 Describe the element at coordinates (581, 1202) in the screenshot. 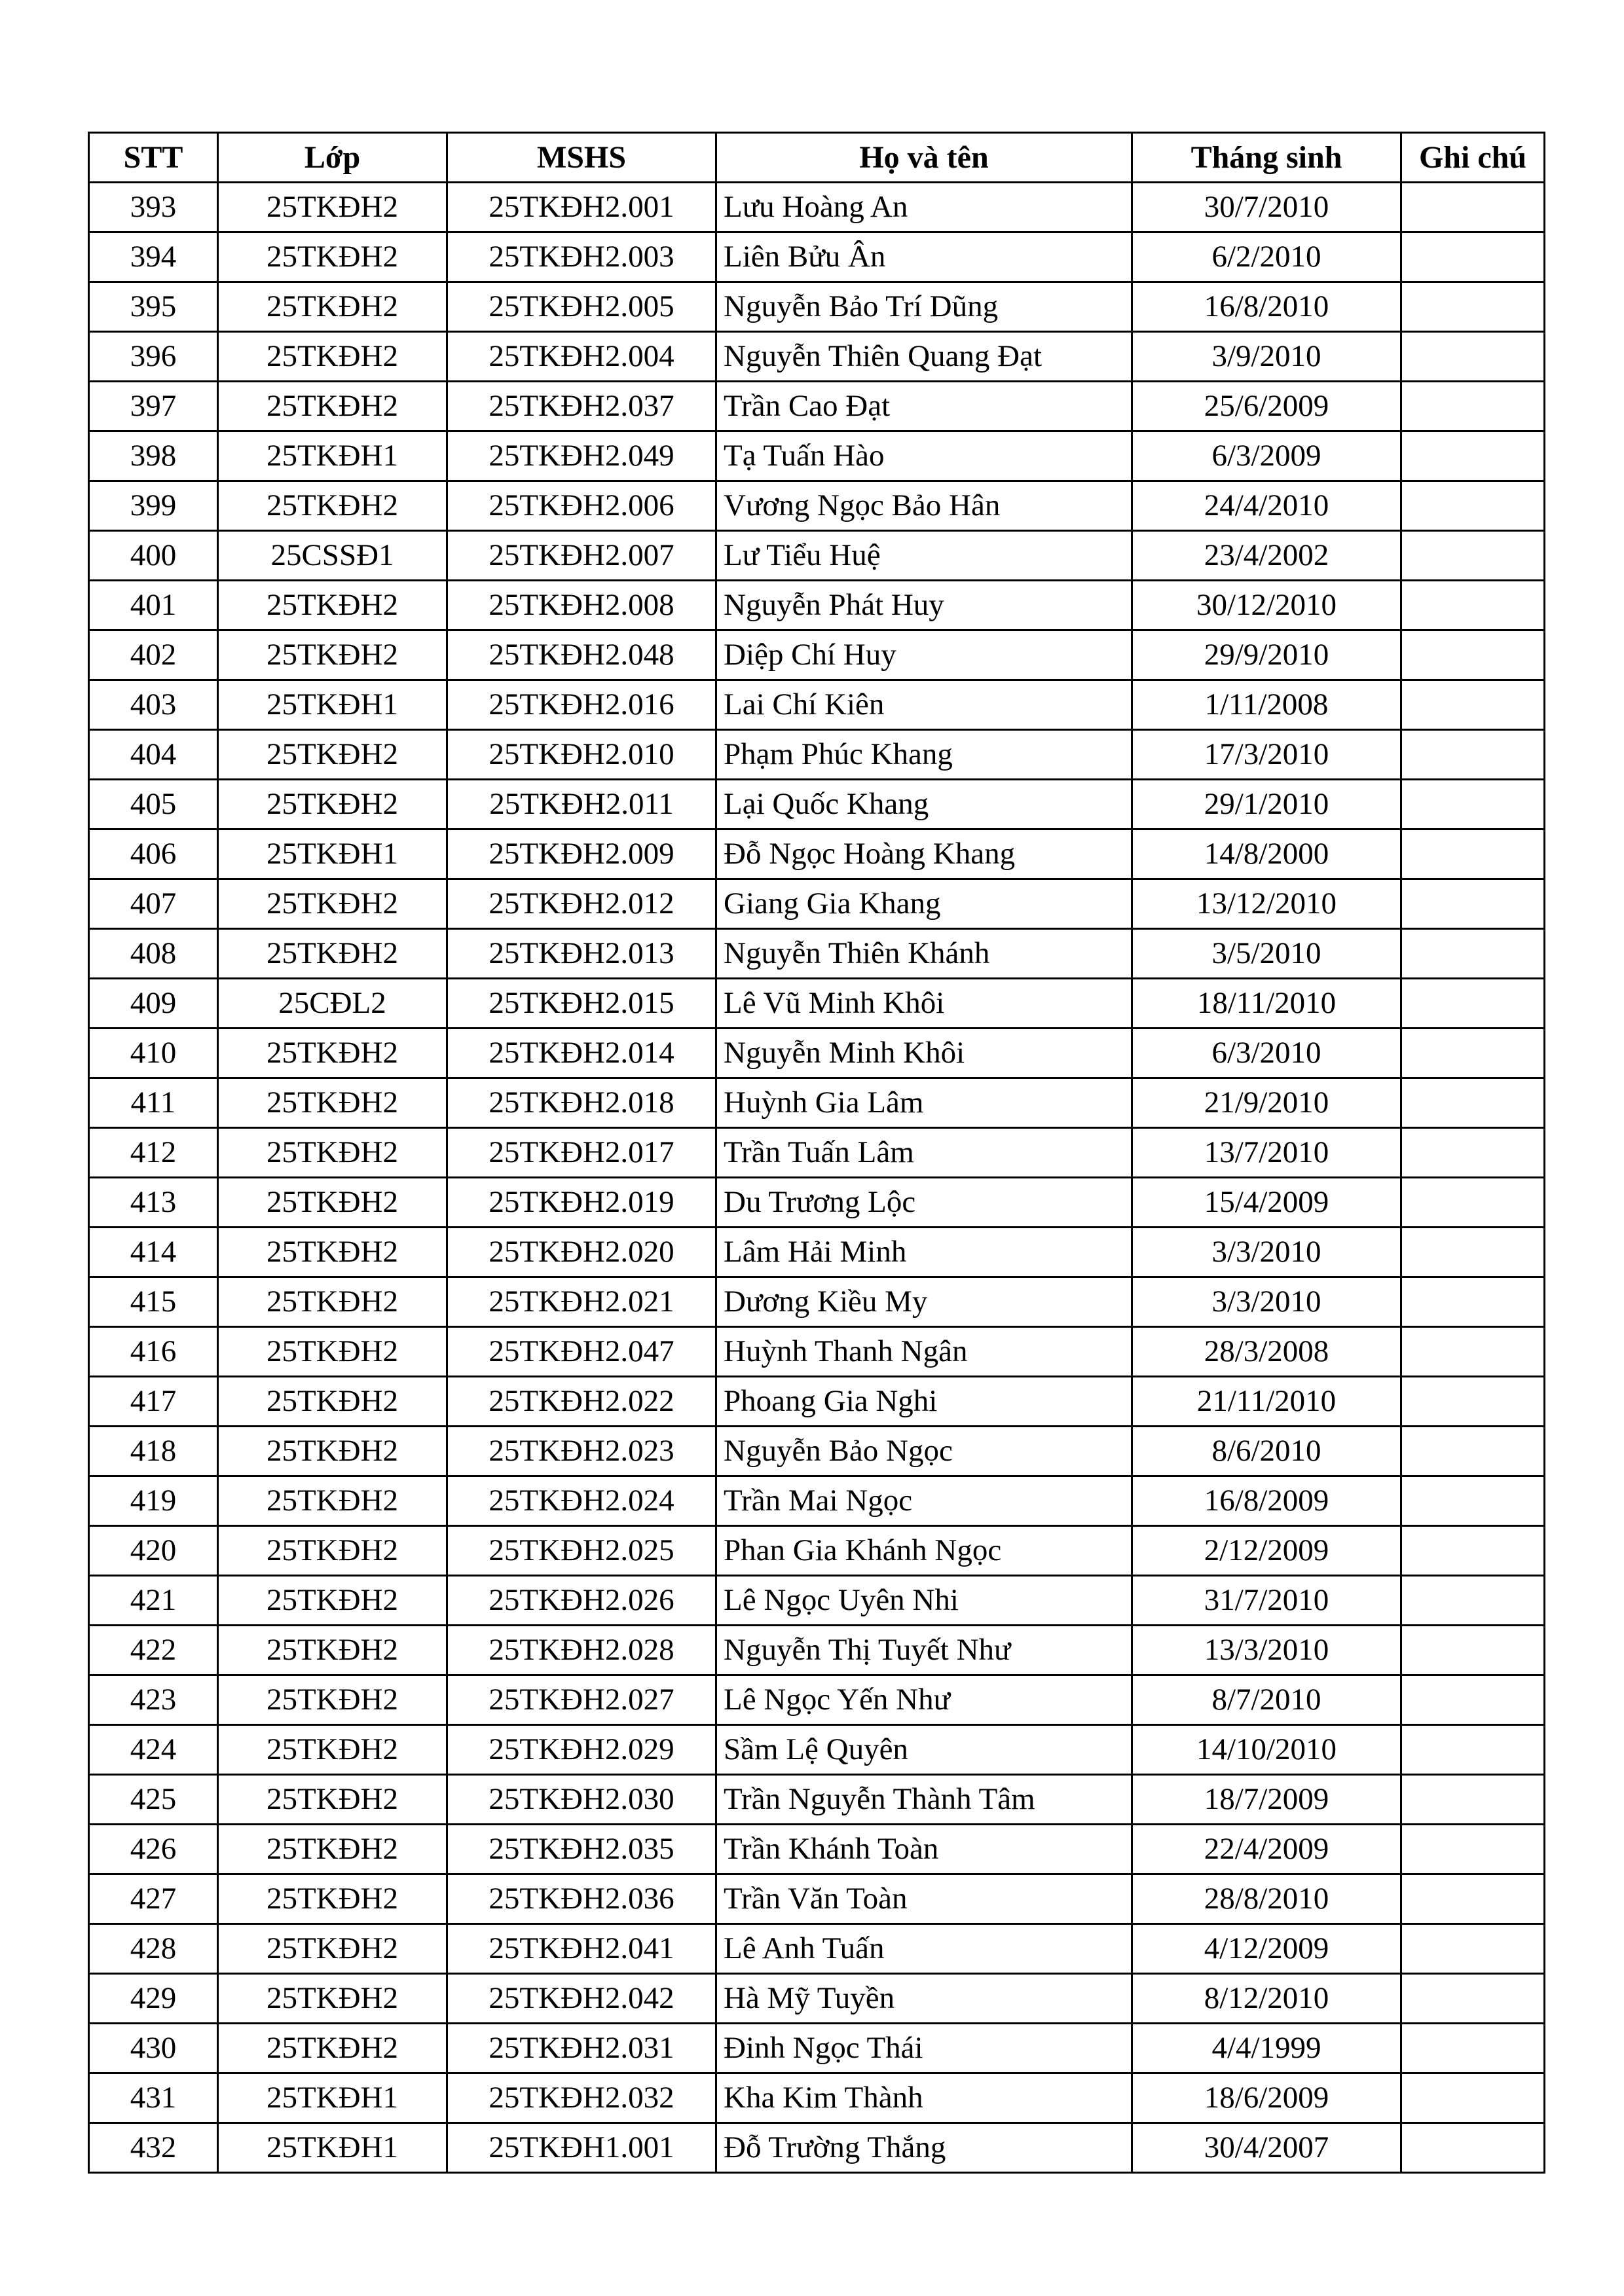

I see `student-id-cell: 25TKĐH2.019` at that location.